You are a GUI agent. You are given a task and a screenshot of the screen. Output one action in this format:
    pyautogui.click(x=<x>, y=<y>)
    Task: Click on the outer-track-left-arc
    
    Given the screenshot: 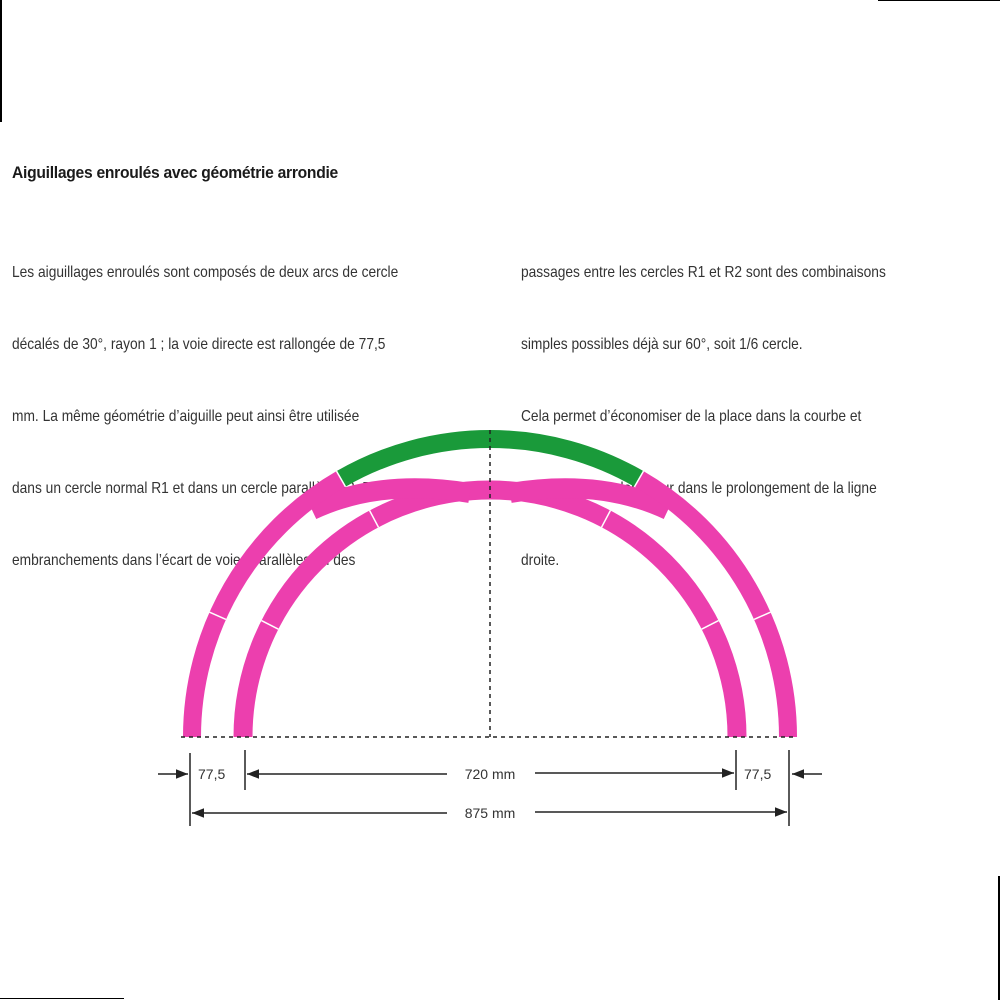 What is the action you would take?
    pyautogui.click(x=264, y=604)
    